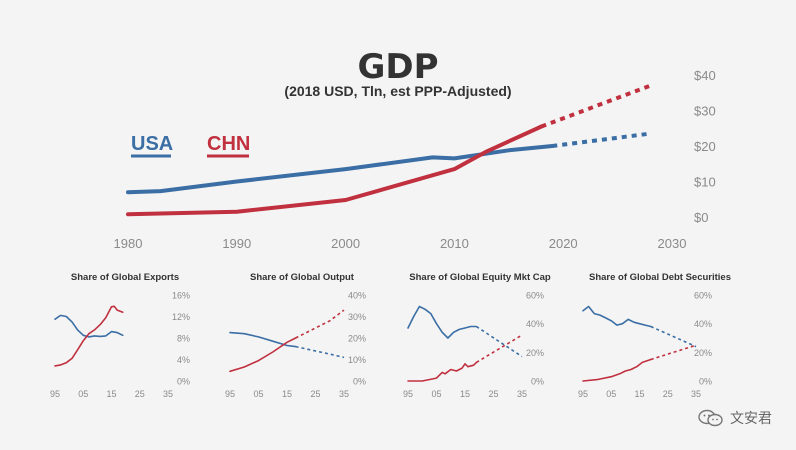 The height and width of the screenshot is (450, 796). Describe the element at coordinates (128, 243) in the screenshot. I see `x-tick-label: 1980` at that location.